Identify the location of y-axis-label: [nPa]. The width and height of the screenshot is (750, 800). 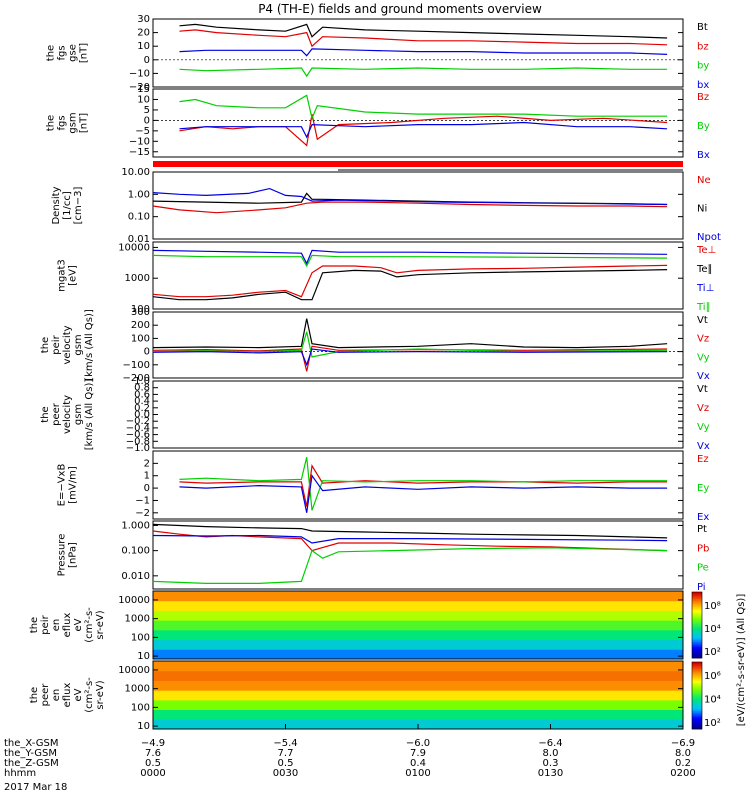
(73, 555).